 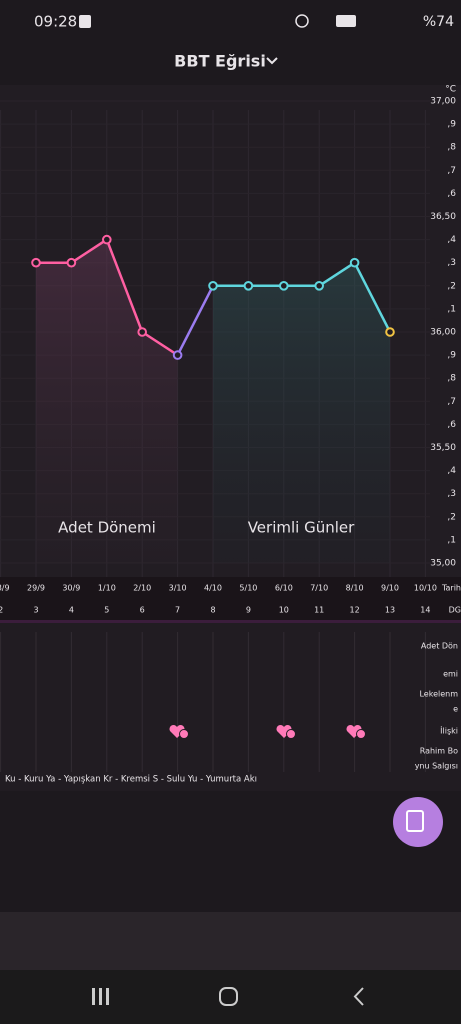 I want to click on x-tick-label: 7/10, so click(x=319, y=588).